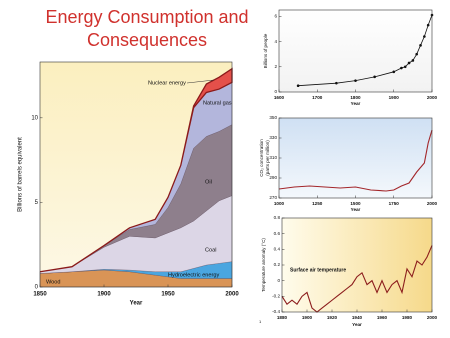 The image size is (450, 338). What do you see at coordinates (277, 264) in the screenshot?
I see `y-tick-label: 0.2` at bounding box center [277, 264].